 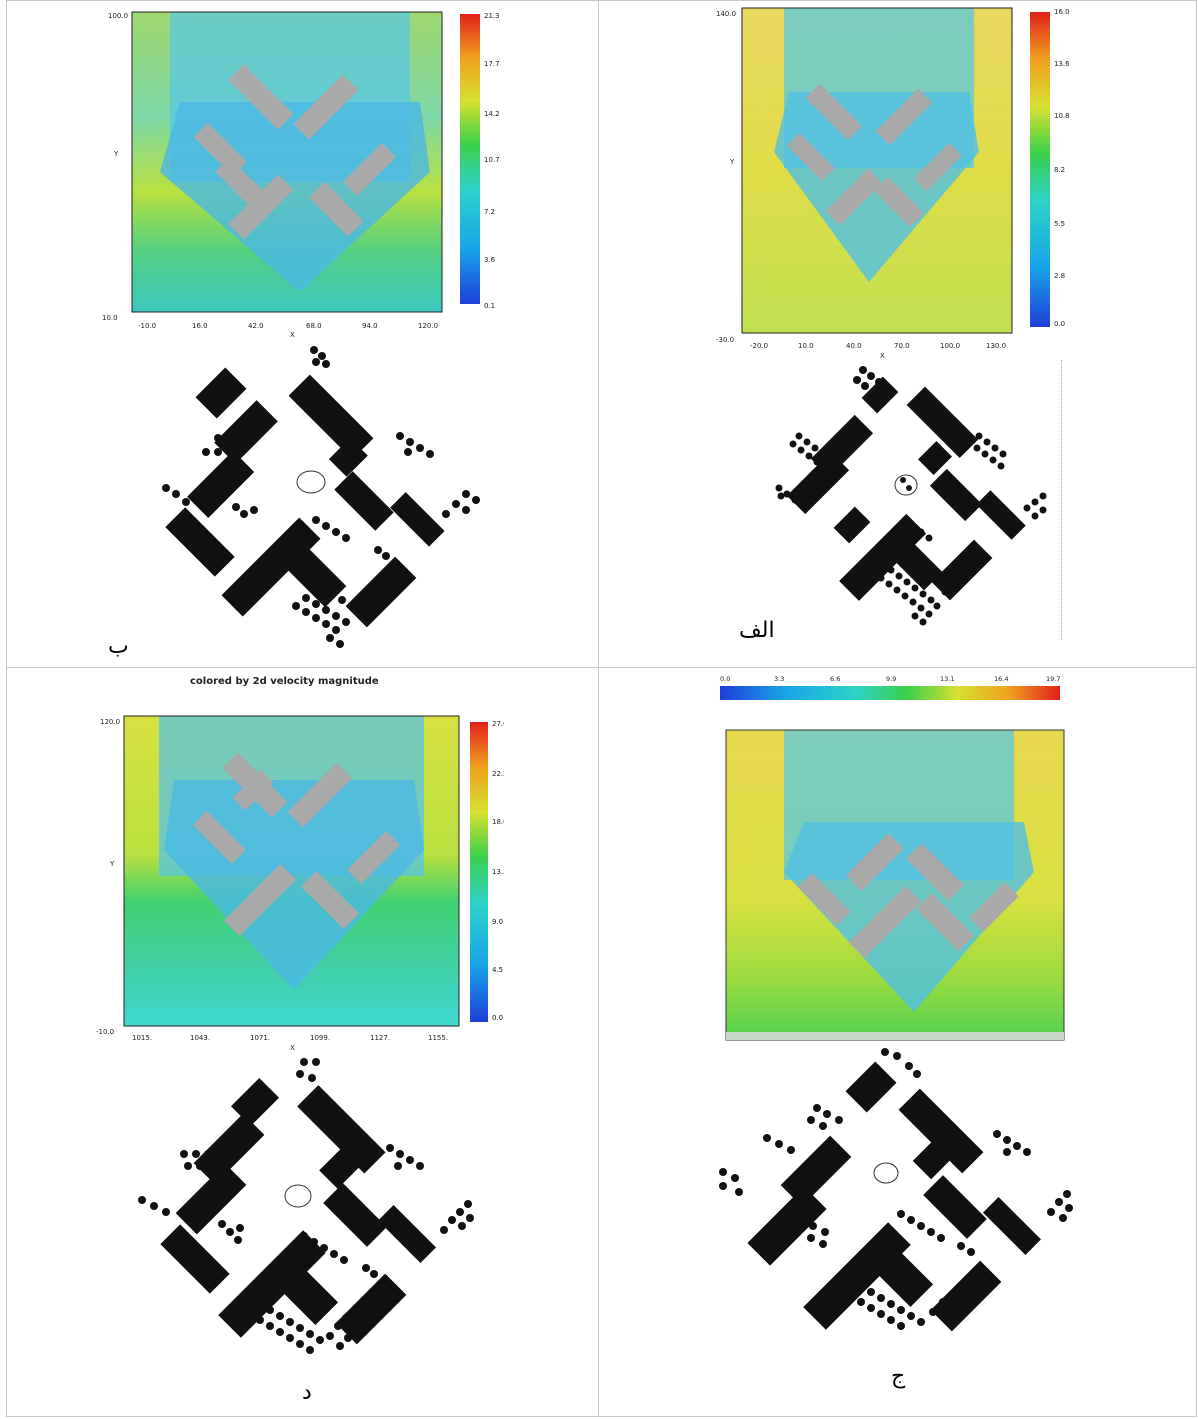 What do you see at coordinates (1053, 679) in the screenshot?
I see `colorbar-tick: 19.7` at bounding box center [1053, 679].